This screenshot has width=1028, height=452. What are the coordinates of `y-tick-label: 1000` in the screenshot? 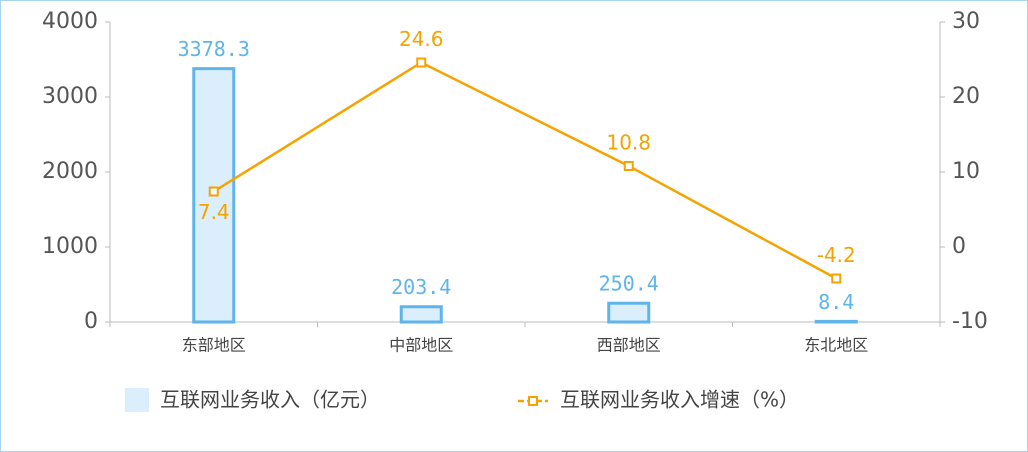 It's located at (70, 246).